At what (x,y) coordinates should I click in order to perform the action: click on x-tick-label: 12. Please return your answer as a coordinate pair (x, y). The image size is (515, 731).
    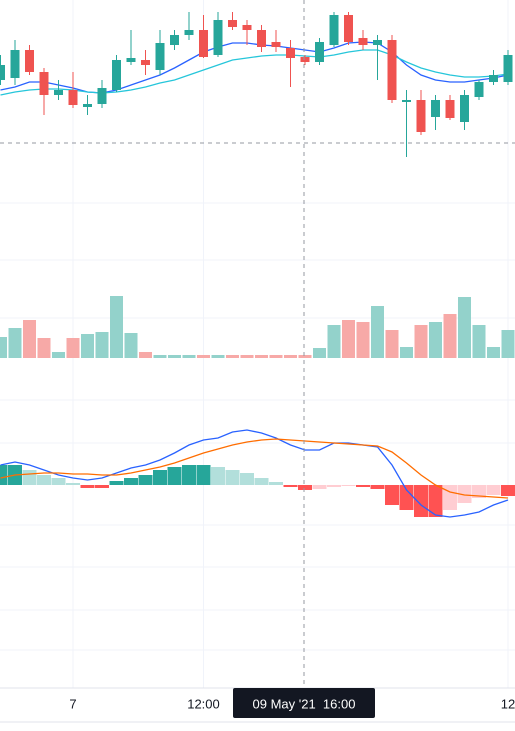
    Looking at the image, I should click on (508, 703).